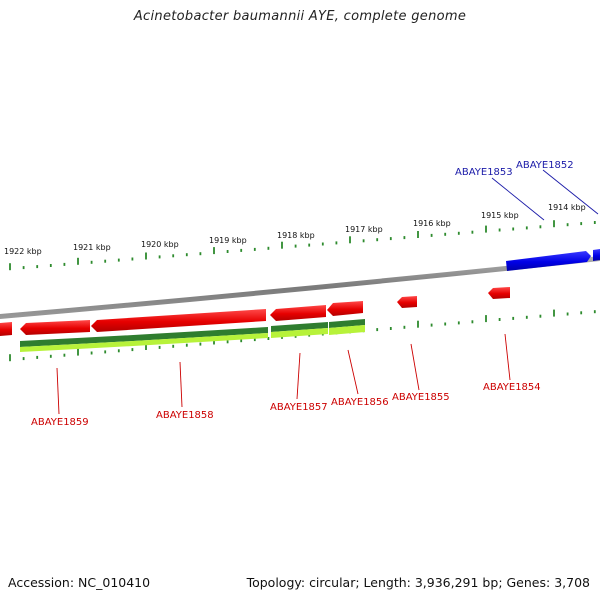  Describe the element at coordinates (572, 582) in the screenshot. I see `genes-value: 3,708` at that location.